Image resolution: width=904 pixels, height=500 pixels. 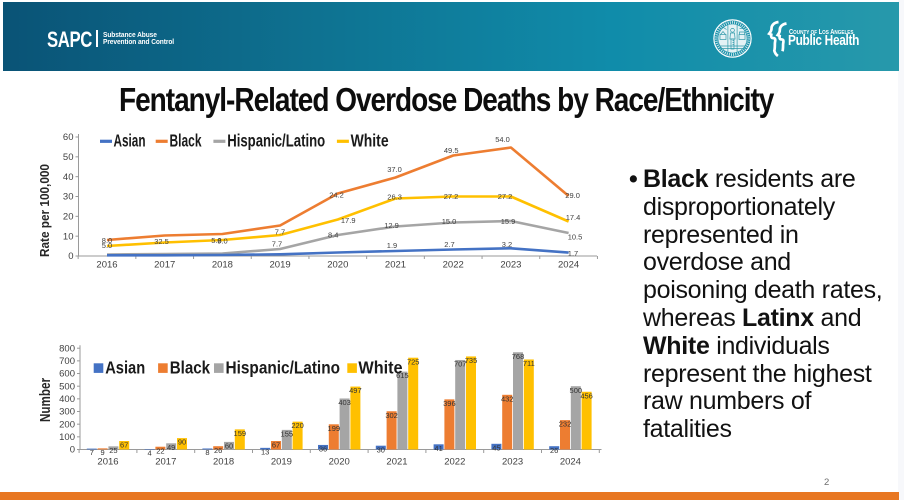 What do you see at coordinates (103, 452) in the screenshot?
I see `svg-text: 9` at bounding box center [103, 452].